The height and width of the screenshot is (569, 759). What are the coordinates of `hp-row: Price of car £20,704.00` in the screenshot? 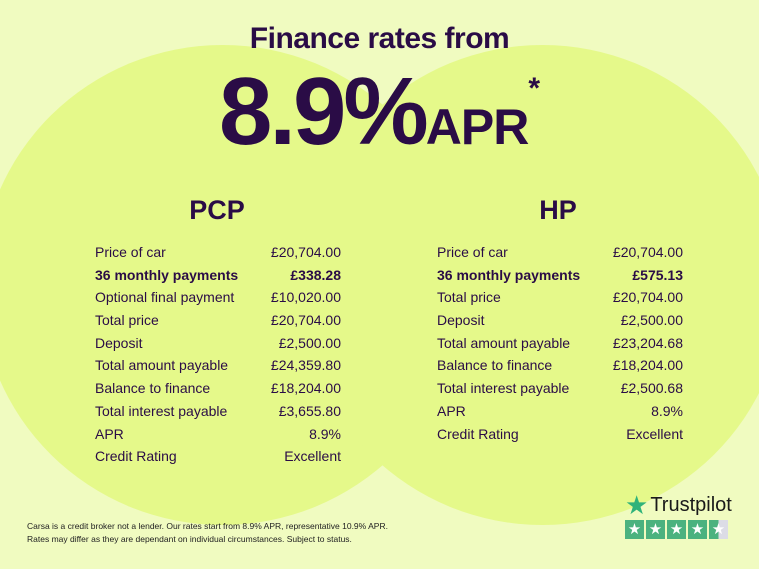 It's located at (560, 252).